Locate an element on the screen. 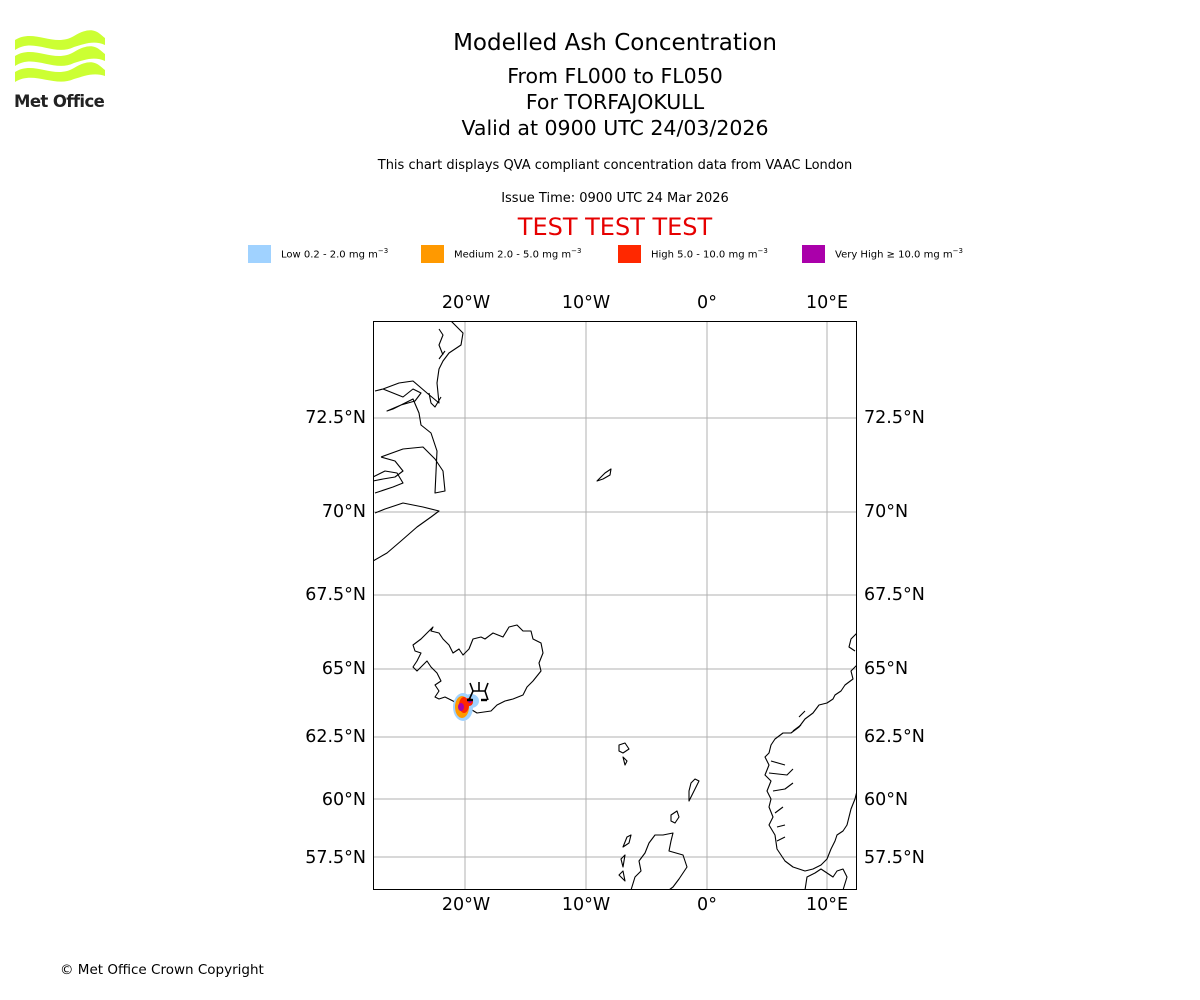 This screenshot has height=1000, width=1200. legend-swatch-low is located at coordinates (259, 254).